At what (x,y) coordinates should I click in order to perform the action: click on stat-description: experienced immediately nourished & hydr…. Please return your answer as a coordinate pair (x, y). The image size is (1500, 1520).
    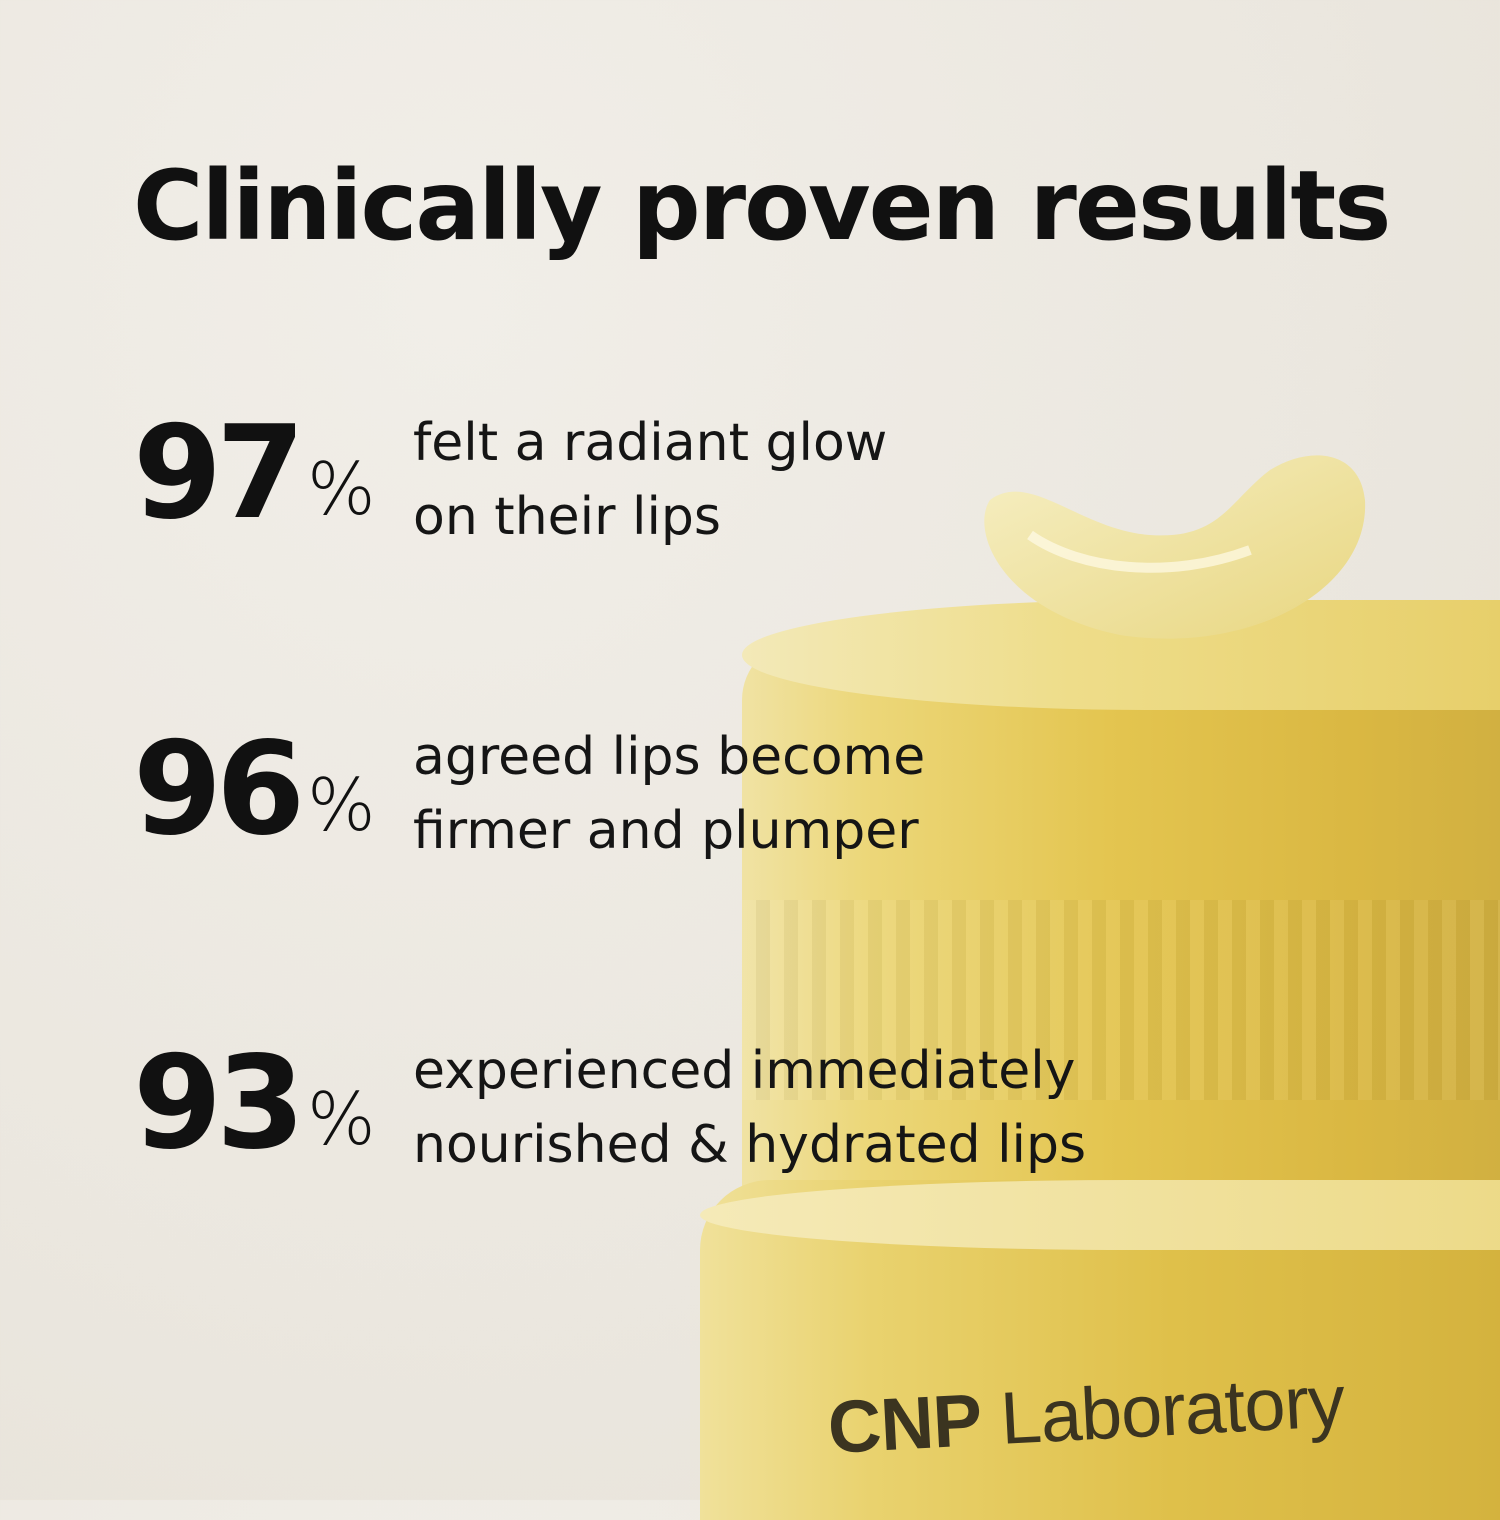
    Looking at the image, I should click on (749, 1108).